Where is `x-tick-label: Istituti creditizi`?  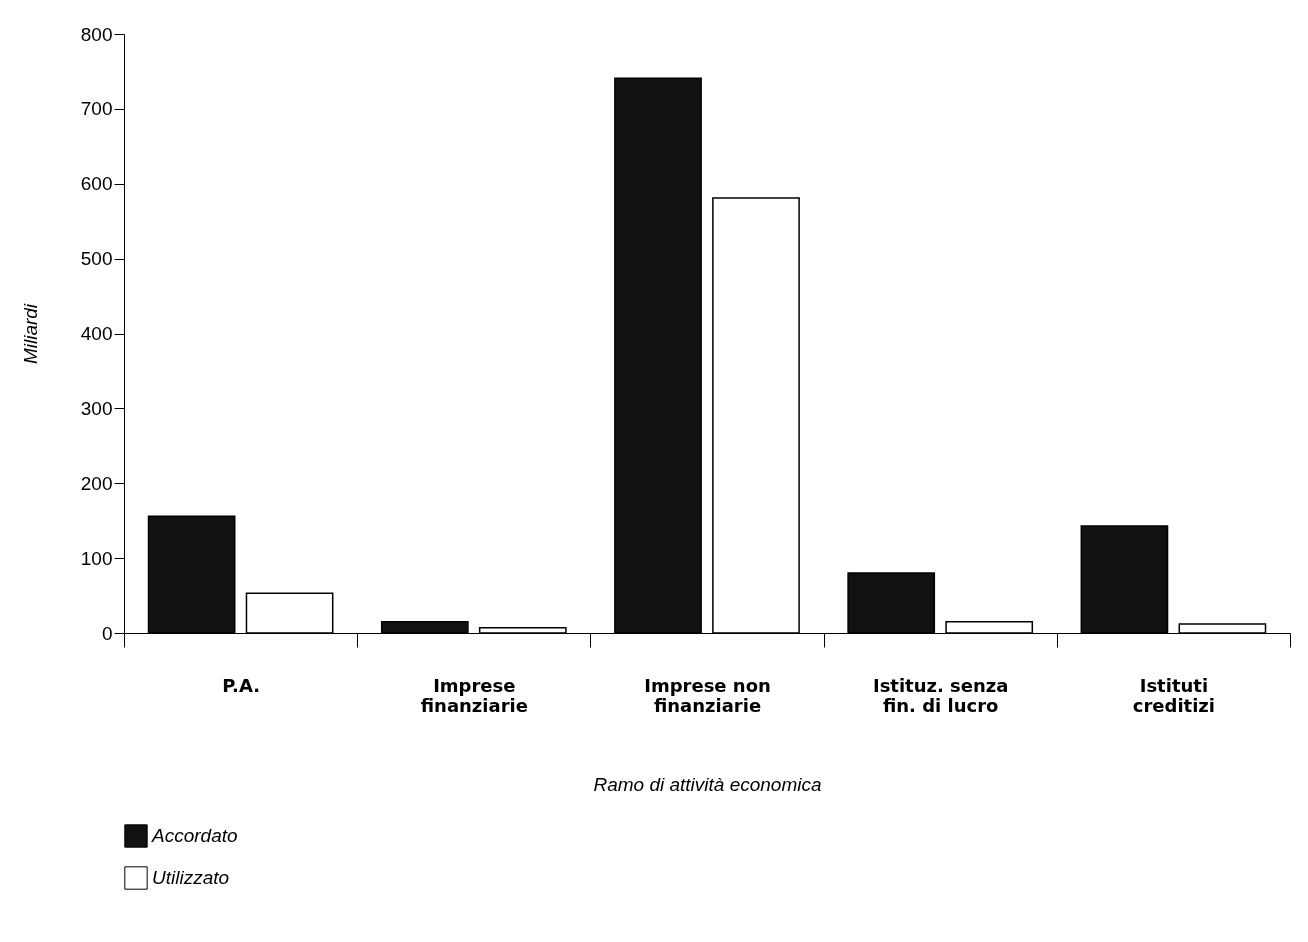
x-tick-label: Istituti creditizi is located at coordinates (1174, 695).